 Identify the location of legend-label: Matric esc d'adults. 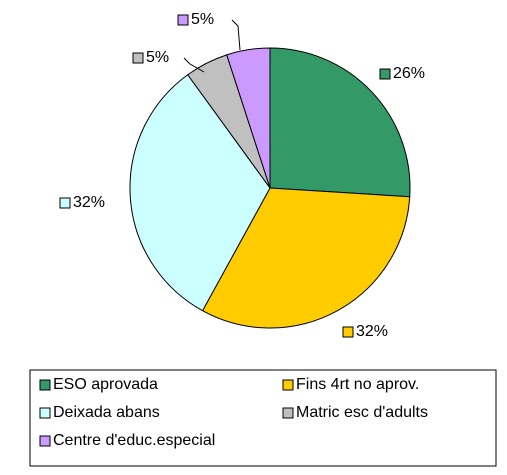
(362, 412).